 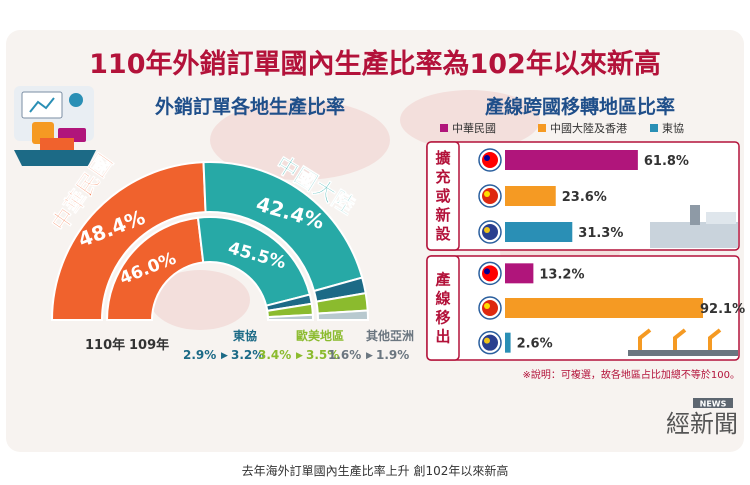 What do you see at coordinates (588, 128) in the screenshot?
I see `legend-label-1: 中國大陸及香港` at bounding box center [588, 128].